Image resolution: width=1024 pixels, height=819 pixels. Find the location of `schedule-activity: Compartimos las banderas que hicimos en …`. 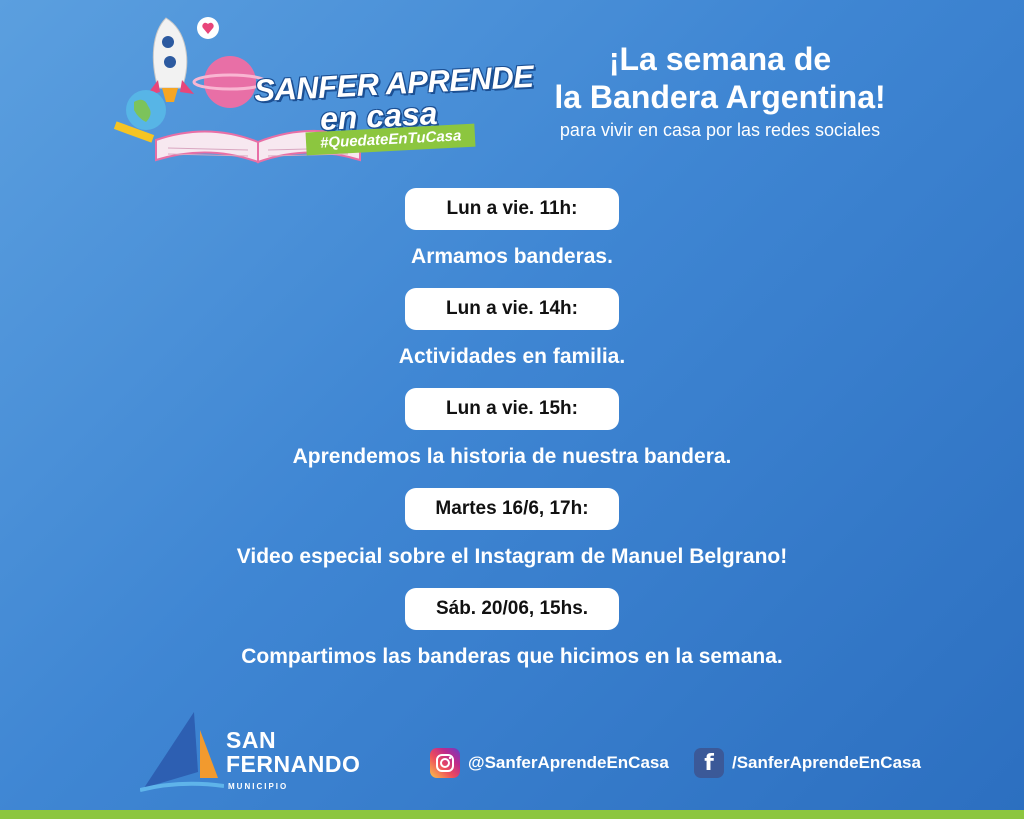

schedule-activity: Compartimos las banderas que hicimos en … is located at coordinates (512, 656).